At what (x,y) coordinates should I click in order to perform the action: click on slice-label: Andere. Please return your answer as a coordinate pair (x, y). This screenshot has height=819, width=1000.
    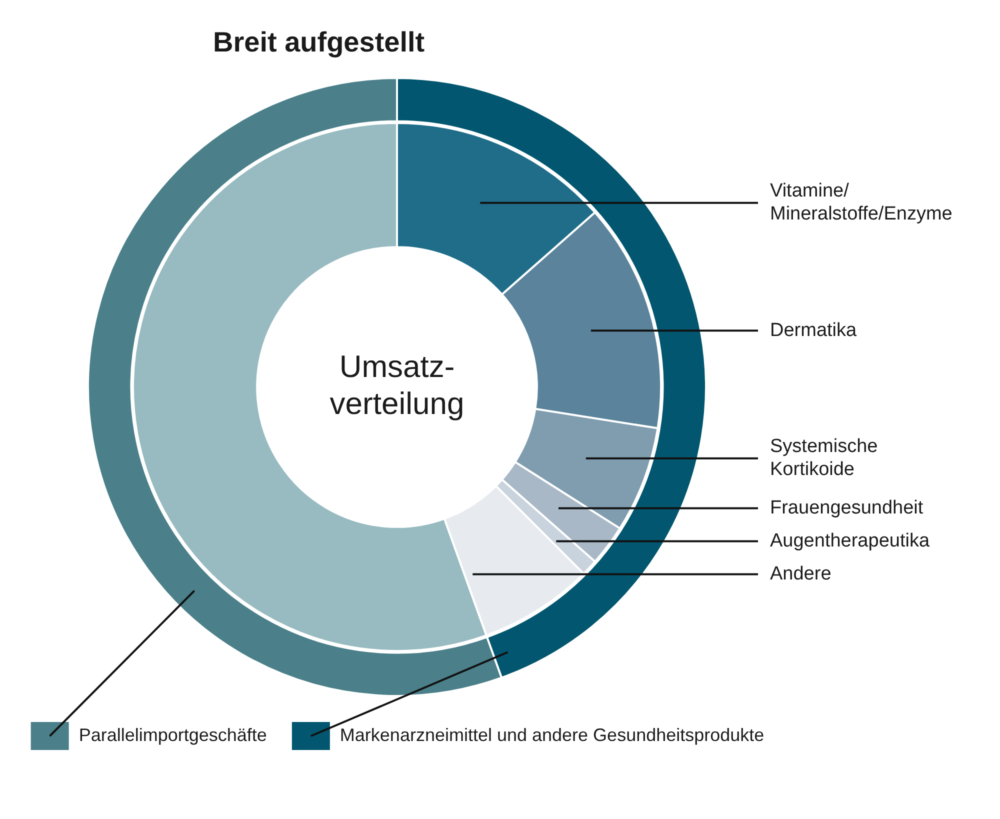
    Looking at the image, I should click on (801, 573).